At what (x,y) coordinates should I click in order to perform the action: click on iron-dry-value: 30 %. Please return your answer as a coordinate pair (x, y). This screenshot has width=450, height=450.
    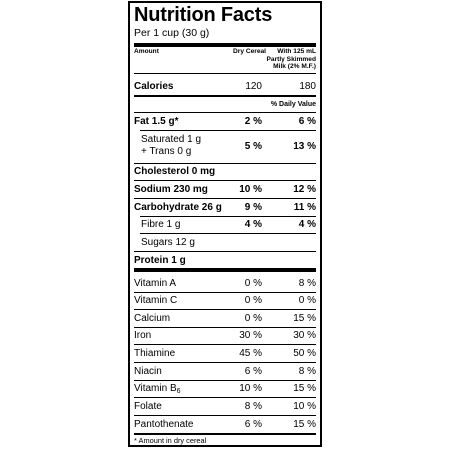
    Looking at the image, I should click on (250, 335).